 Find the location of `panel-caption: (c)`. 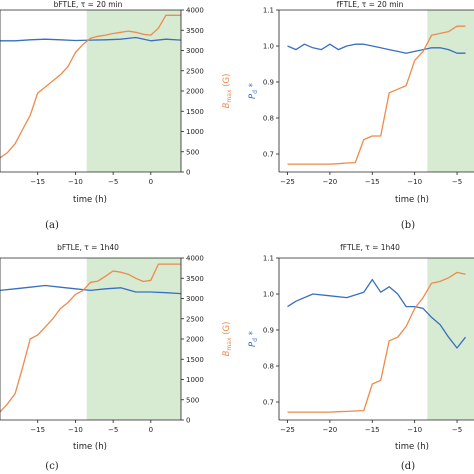

panel-caption: (c) is located at coordinates (52, 466).